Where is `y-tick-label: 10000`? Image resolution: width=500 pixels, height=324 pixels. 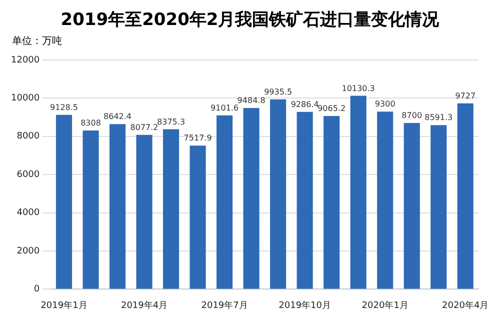
y-tick-label: 10000 is located at coordinates (25, 99).